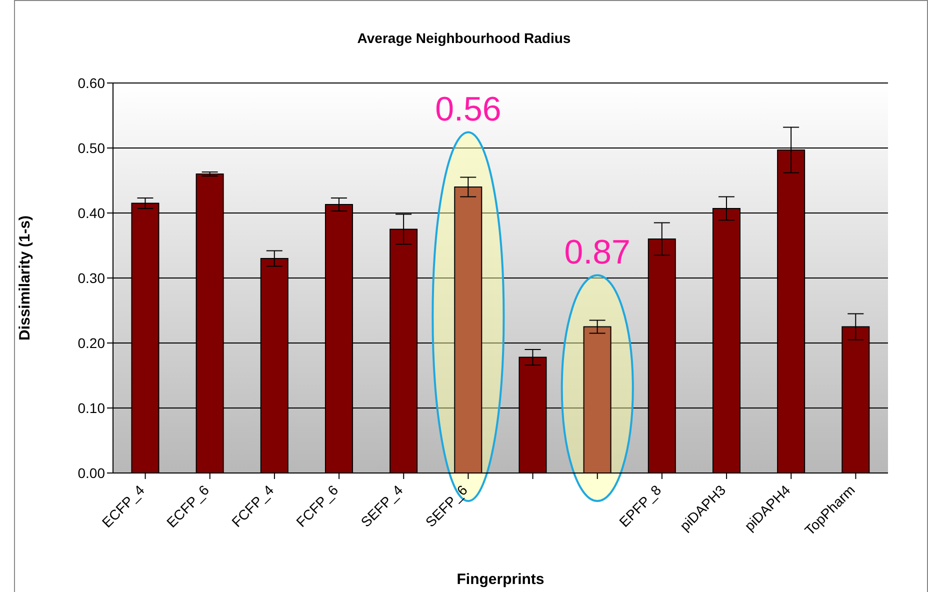  I want to click on y-tick-label: 0.50, so click(92, 148).